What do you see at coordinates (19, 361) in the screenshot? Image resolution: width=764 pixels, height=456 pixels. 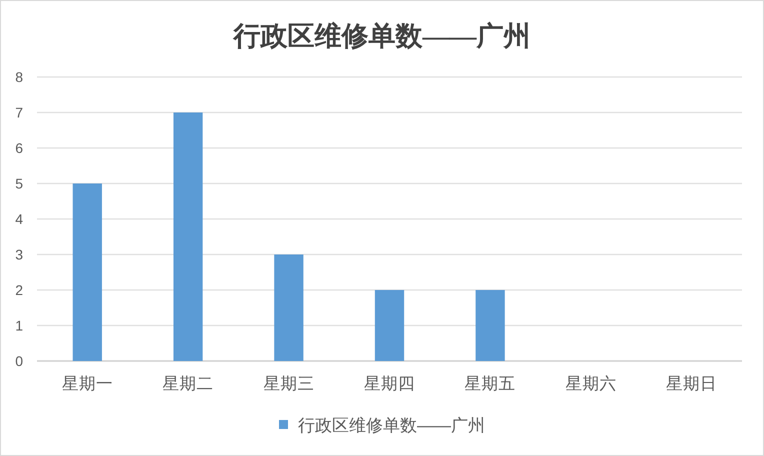 I see `y-tick: 0` at bounding box center [19, 361].